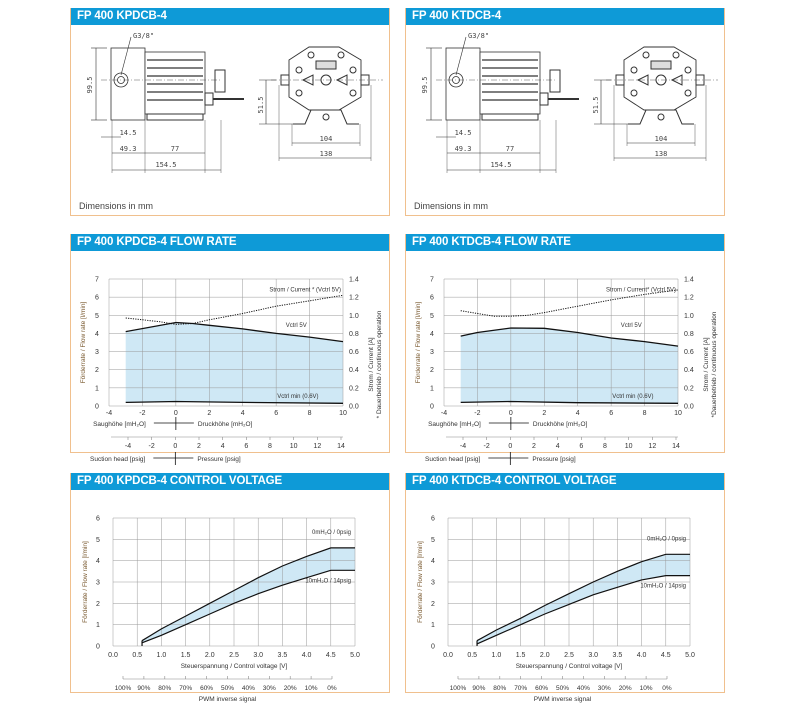  What do you see at coordinates (379, 364) in the screenshot?
I see `y2-axis-note: * Dauerbetrieb / continuous operation` at bounding box center [379, 364].